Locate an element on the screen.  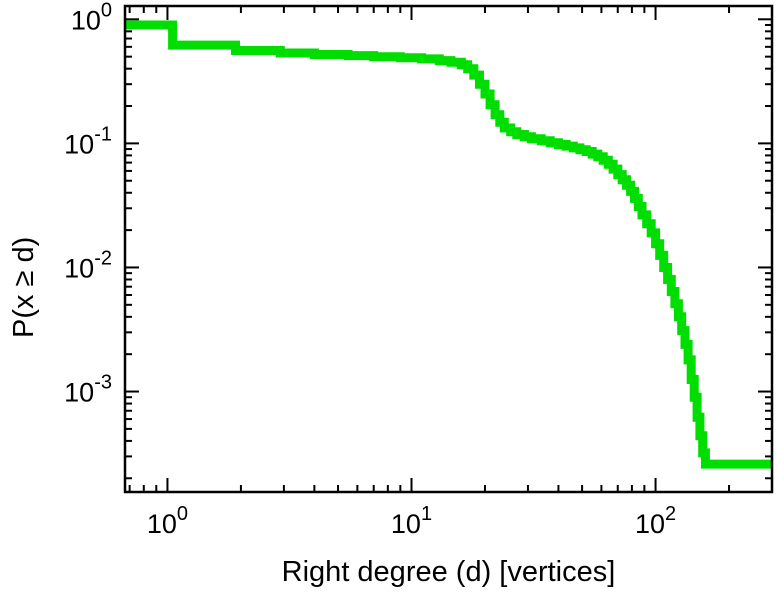
y-tick-label: 10⁻¹ is located at coordinates (88, 141).